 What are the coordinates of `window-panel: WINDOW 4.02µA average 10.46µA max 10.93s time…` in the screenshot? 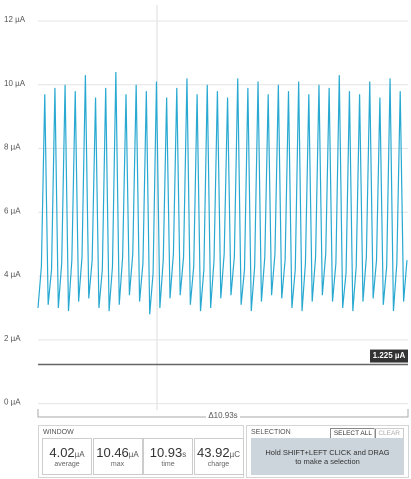 It's located at (141, 451).